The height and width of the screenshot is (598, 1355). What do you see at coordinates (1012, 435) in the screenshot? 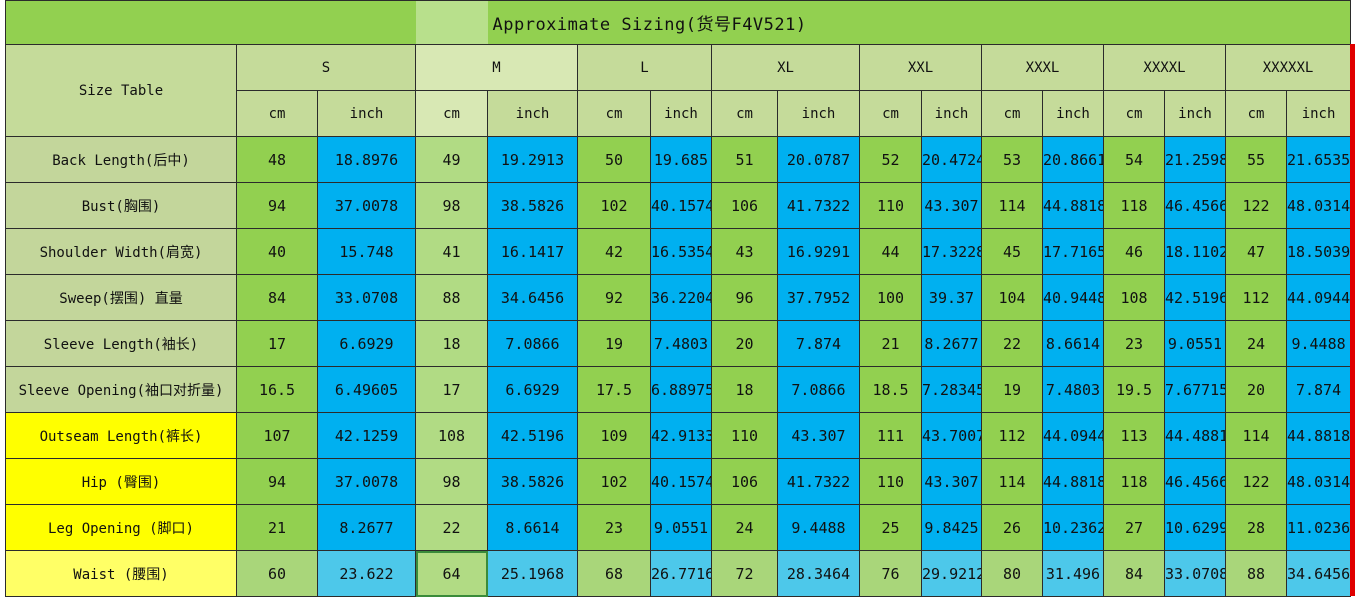
I see `cell-cm: 112` at bounding box center [1012, 435].